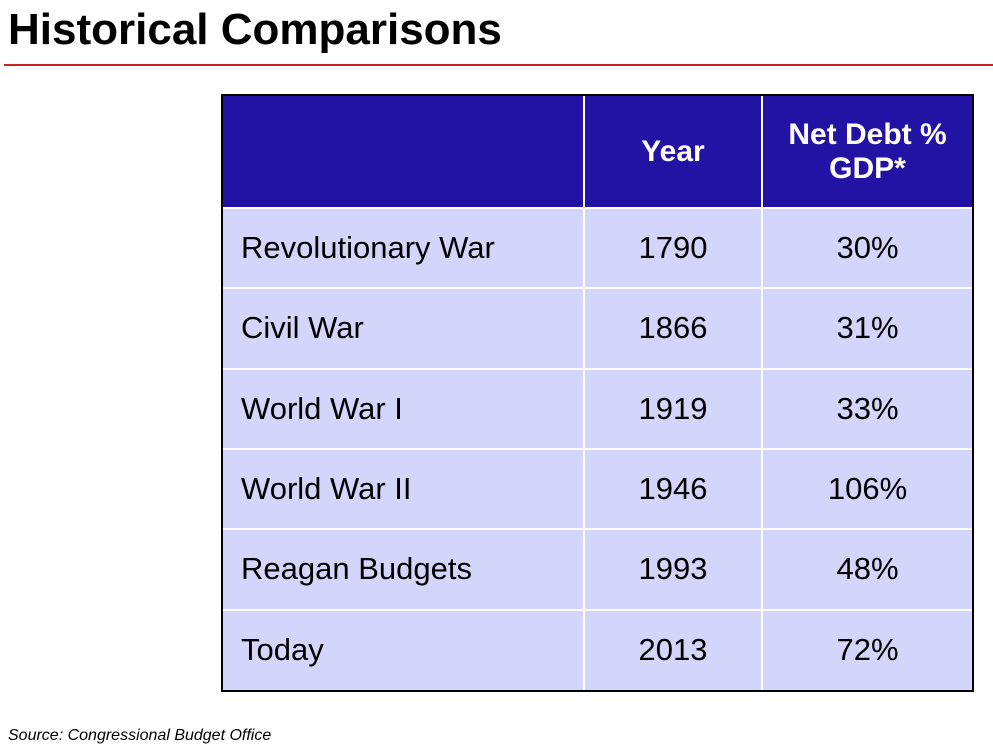  Describe the element at coordinates (673, 408) in the screenshot. I see `year-cell: 1919` at that location.